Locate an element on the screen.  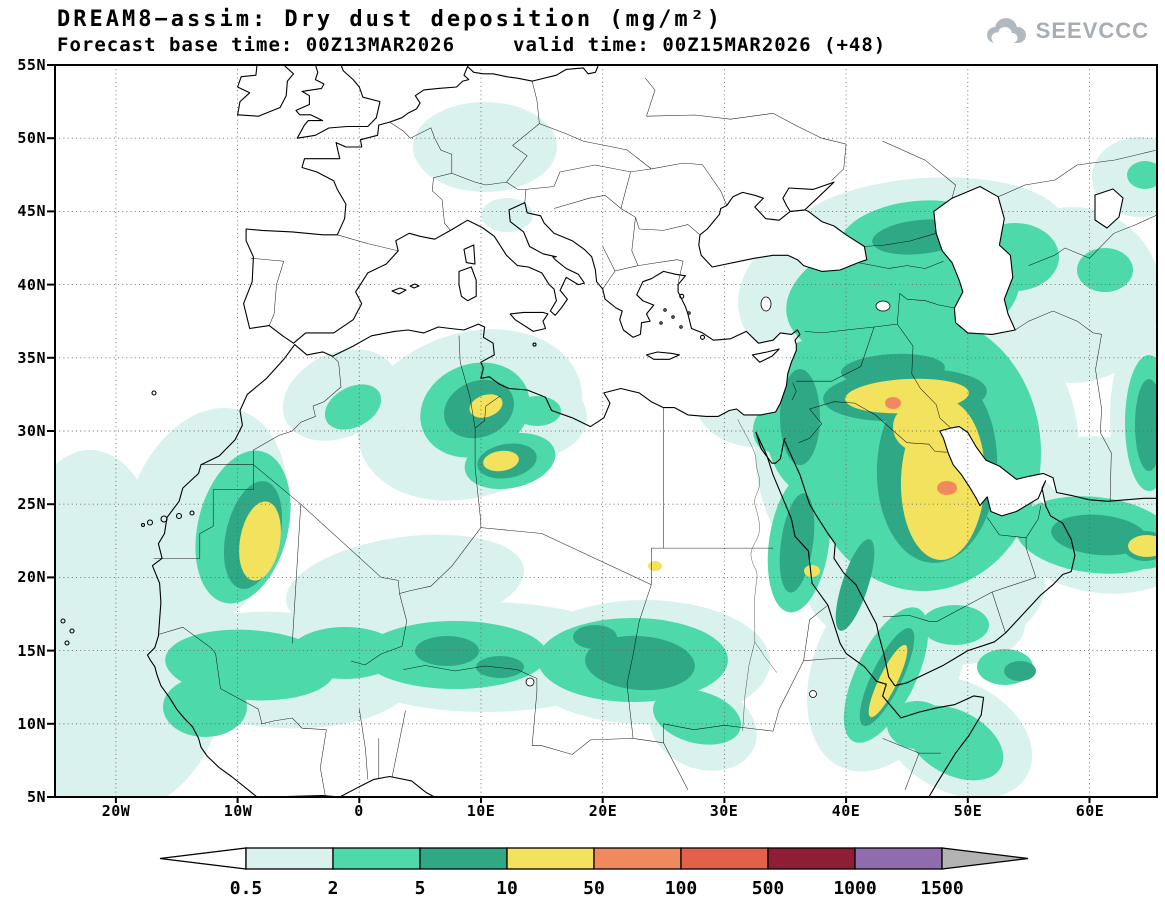
colorbar-legend: 0.5 2 5 10 50 100 500 1000 1500 is located at coordinates (594, 873).